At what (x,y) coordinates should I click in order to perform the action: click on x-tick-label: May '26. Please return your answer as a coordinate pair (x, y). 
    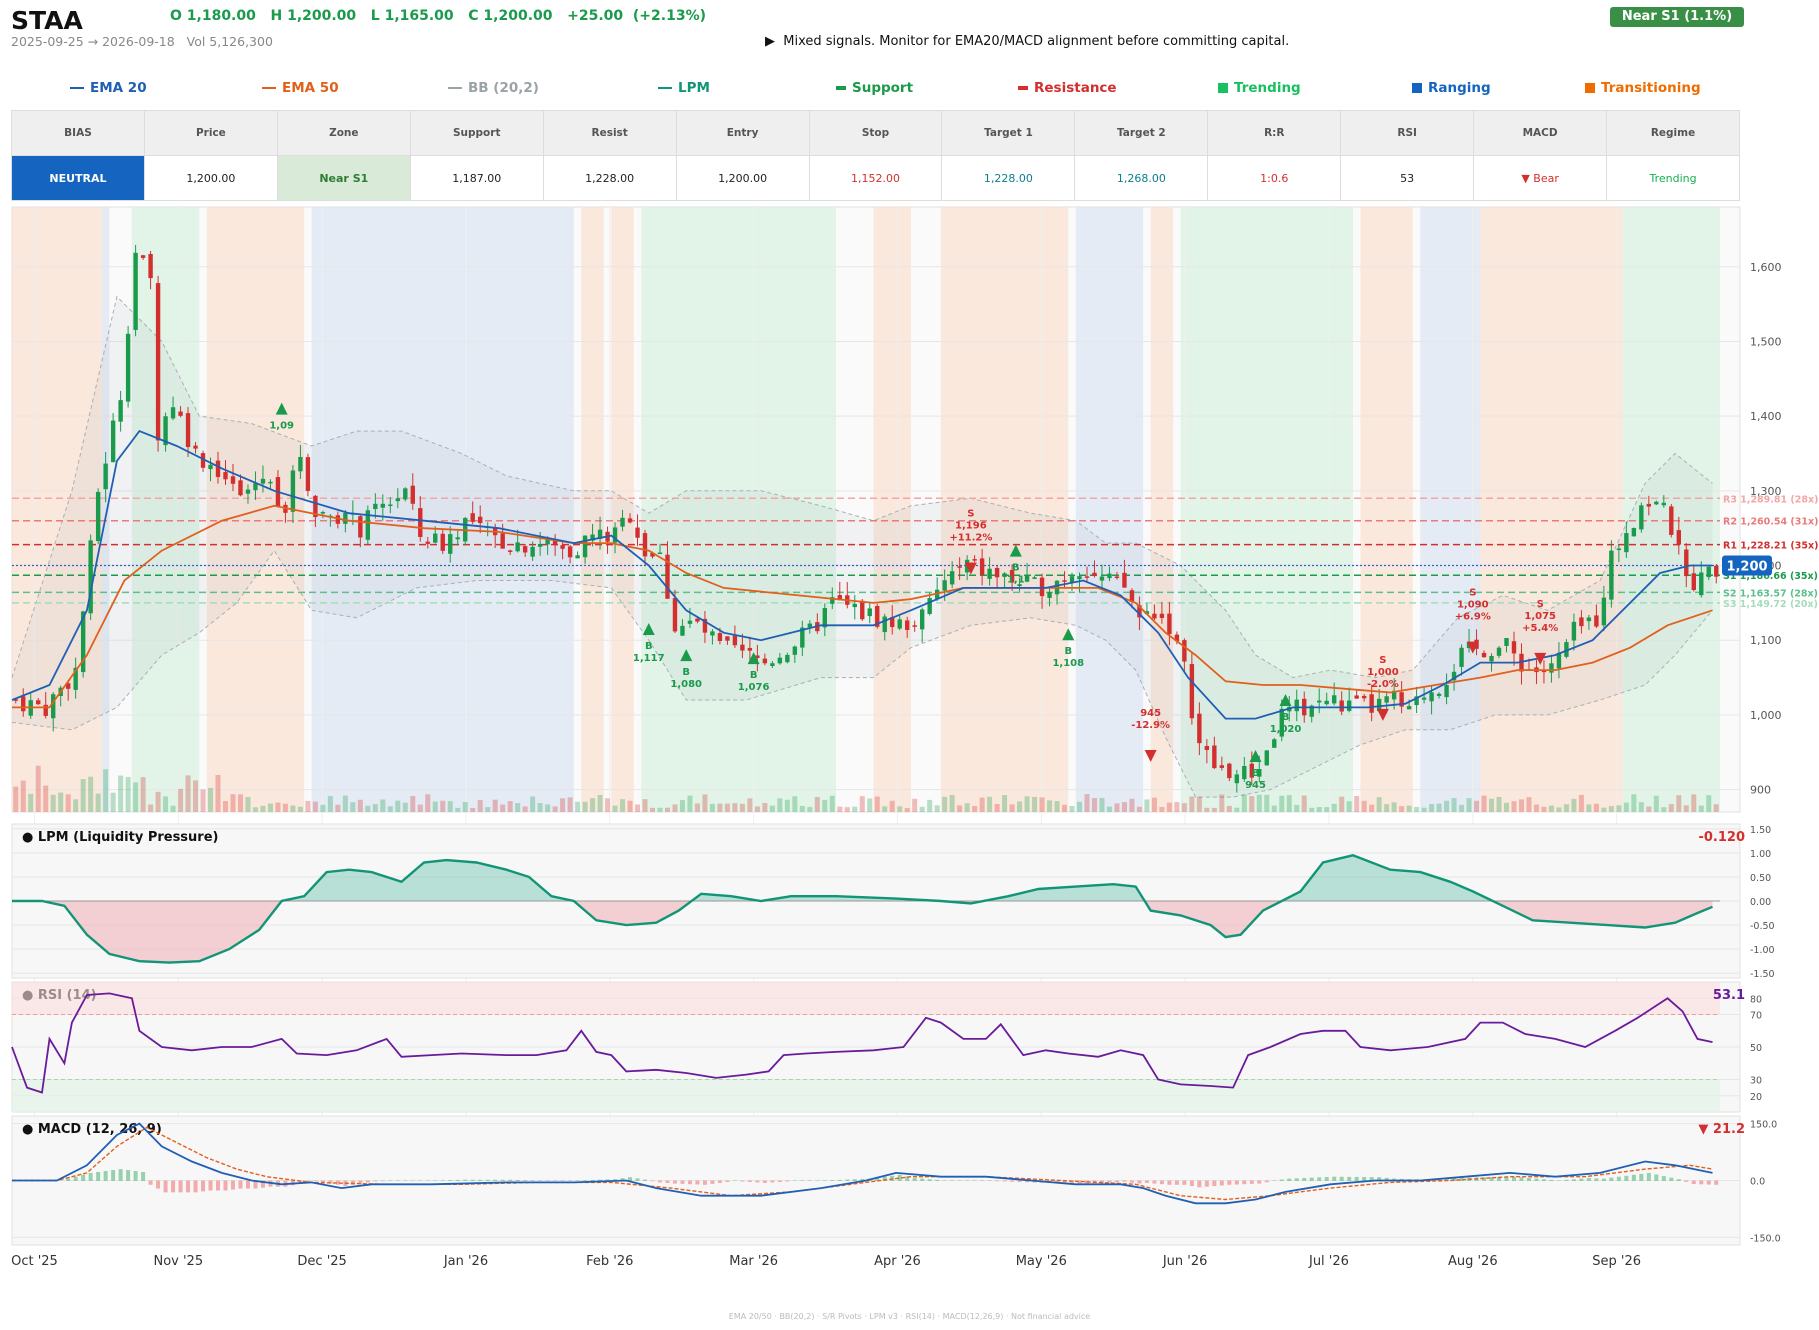
    Looking at the image, I should click on (1041, 1261).